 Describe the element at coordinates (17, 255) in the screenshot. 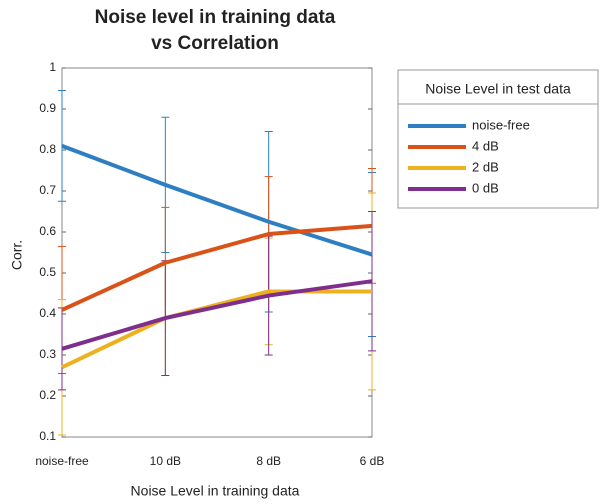

I see `y-axis-label: Corr.` at that location.